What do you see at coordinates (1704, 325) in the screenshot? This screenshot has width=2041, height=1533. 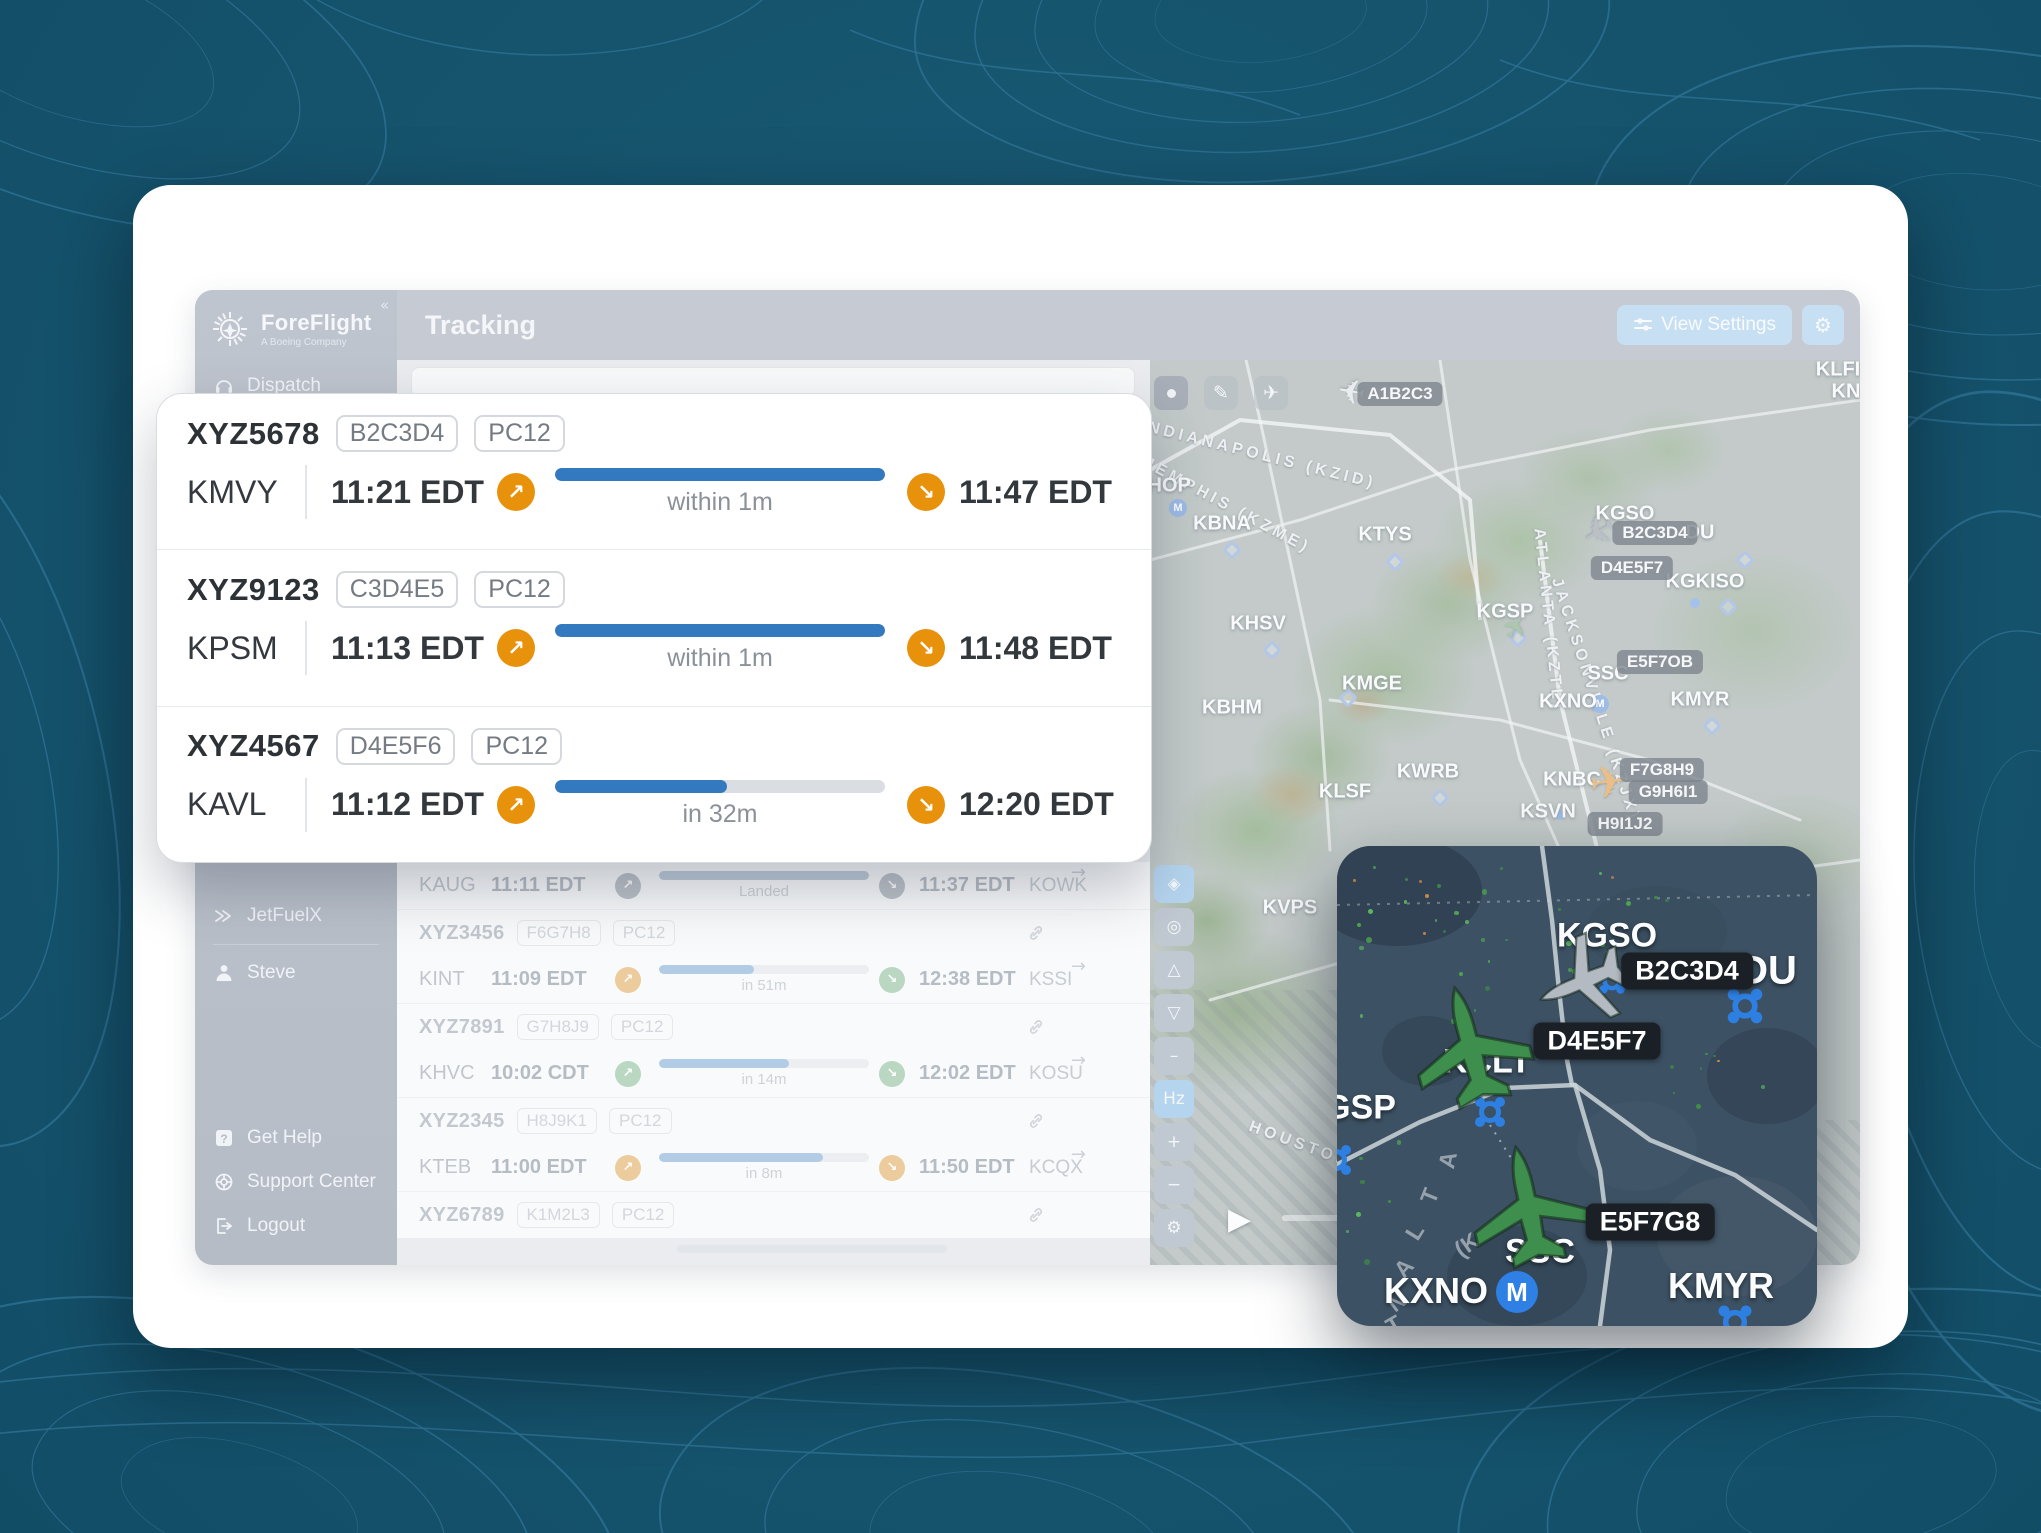 I see `view-settings-button: View Settings` at bounding box center [1704, 325].